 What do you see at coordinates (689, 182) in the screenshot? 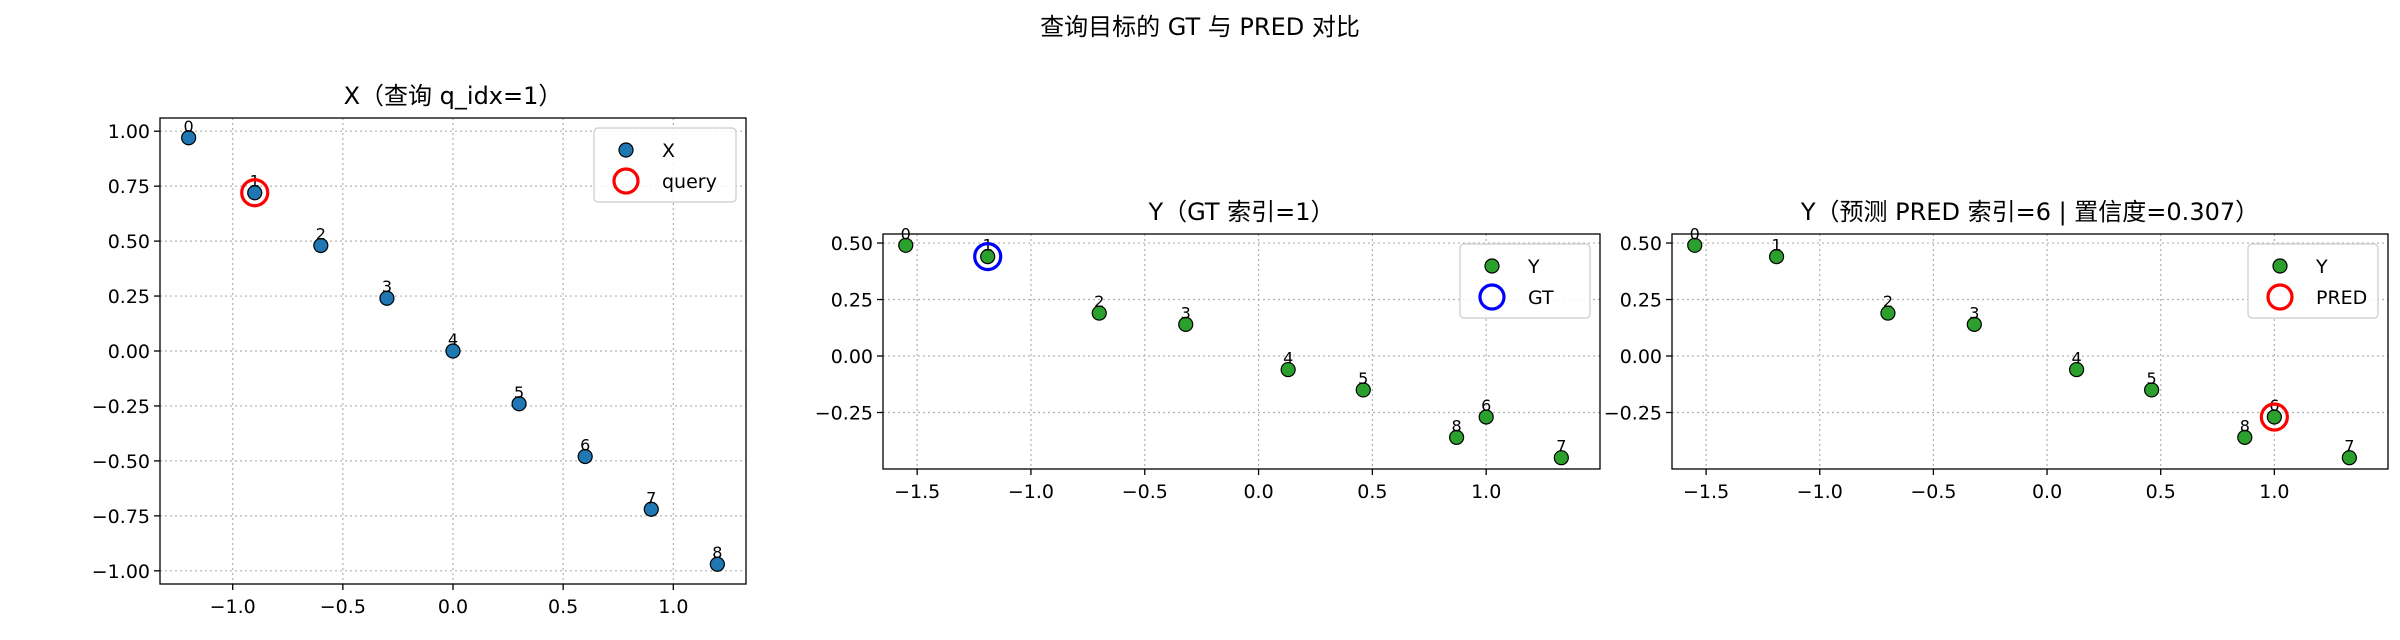
I see `legend-highlight-label: query` at bounding box center [689, 182].